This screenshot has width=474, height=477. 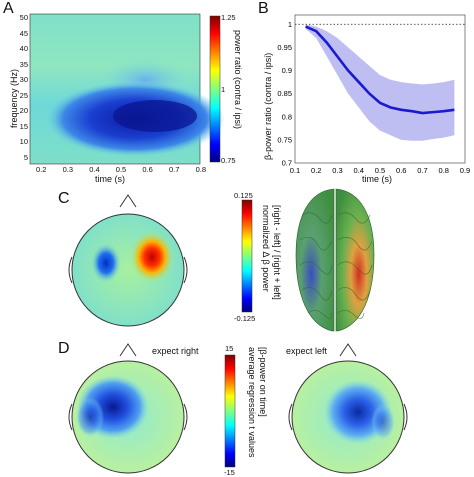 I want to click on panel-d-right-title: expect left, so click(x=307, y=351).